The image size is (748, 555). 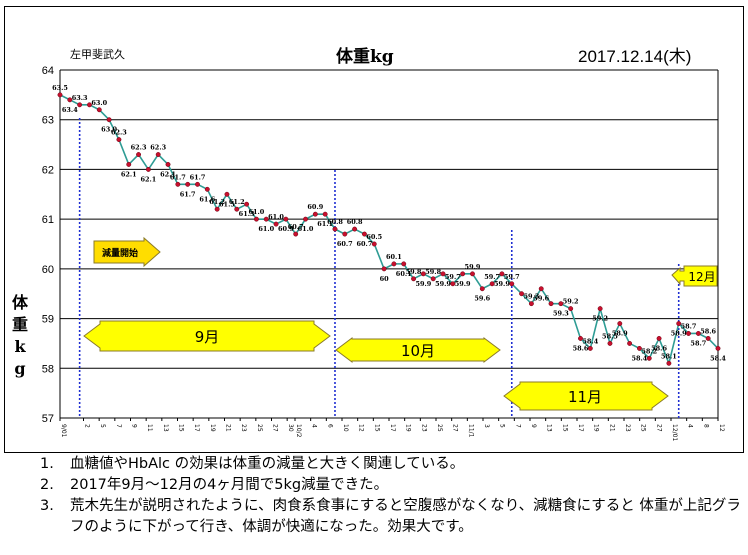 I want to click on x-tick-label: 12, so click(x=361, y=428).